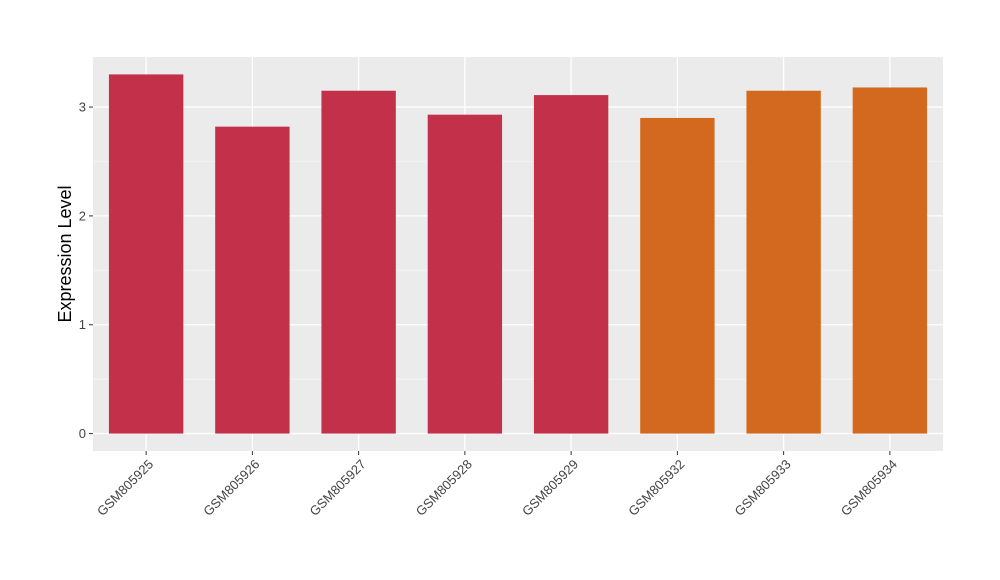 The image size is (1000, 580). I want to click on x-tick-label: GSM805925, so click(125, 488).